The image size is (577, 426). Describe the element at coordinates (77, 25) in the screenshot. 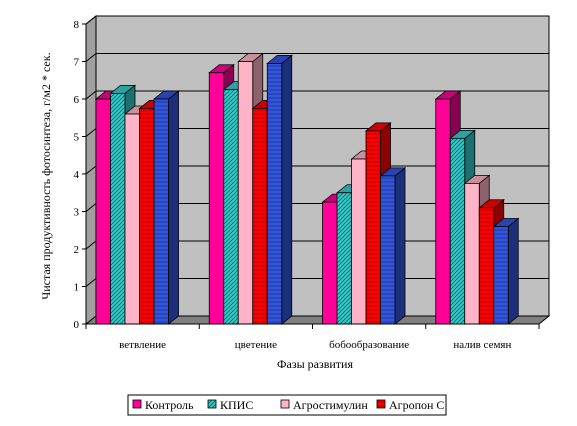

I see `y-tick-label: 8` at that location.